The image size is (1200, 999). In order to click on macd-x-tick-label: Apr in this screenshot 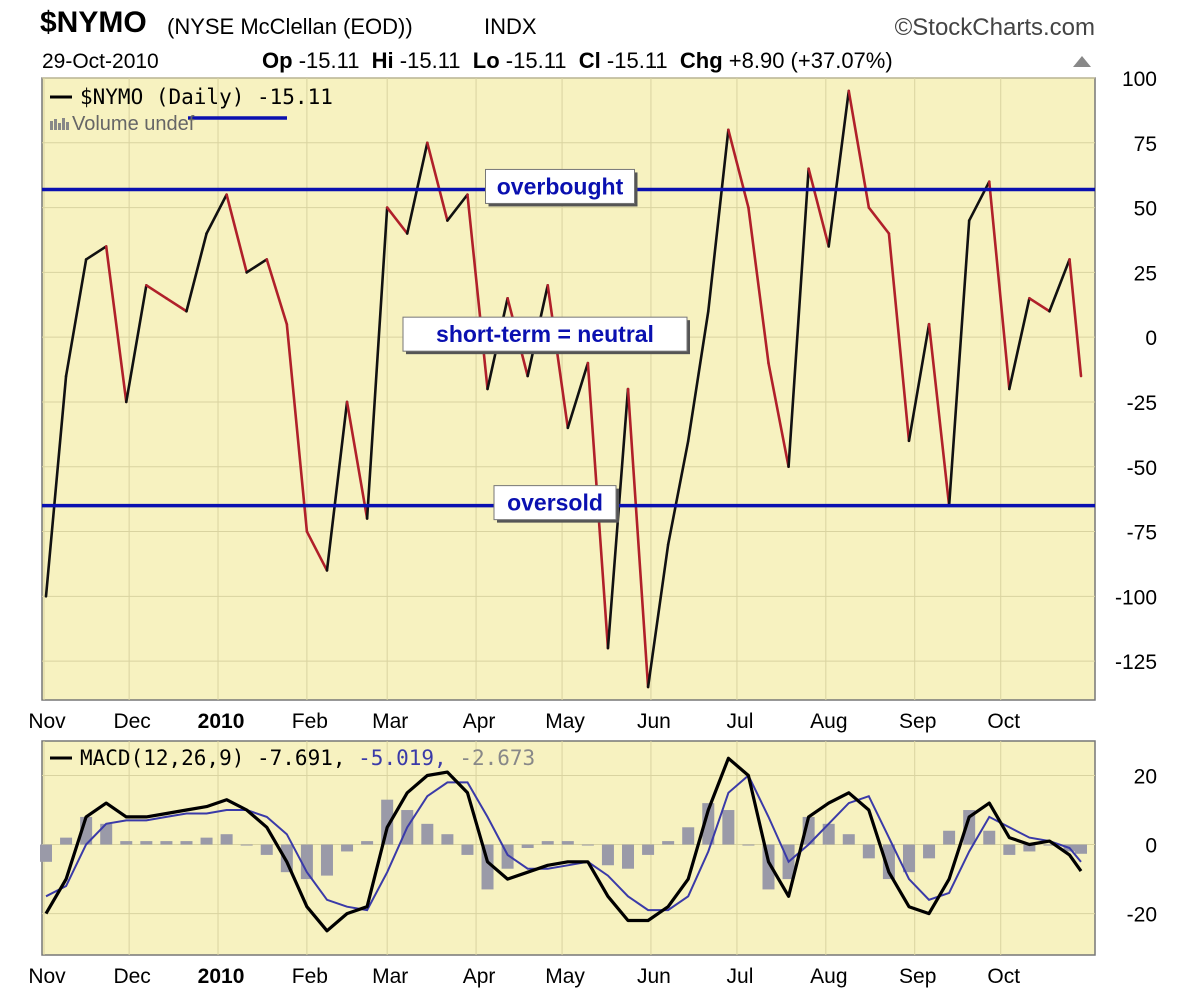, I will do `click(479, 976)`.